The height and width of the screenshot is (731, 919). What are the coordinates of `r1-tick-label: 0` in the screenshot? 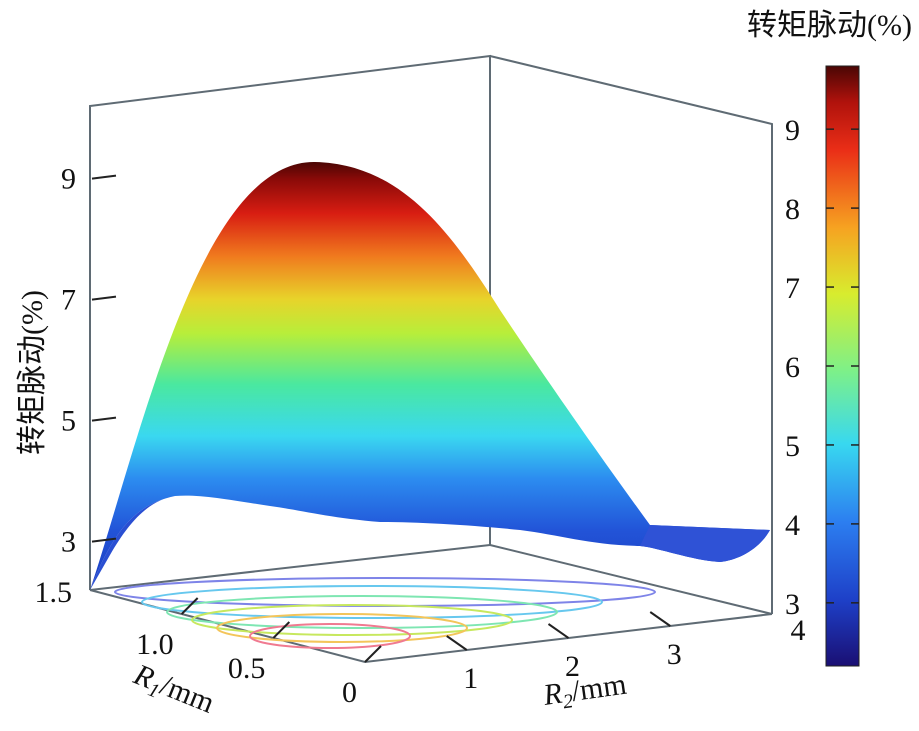 It's located at (349, 692).